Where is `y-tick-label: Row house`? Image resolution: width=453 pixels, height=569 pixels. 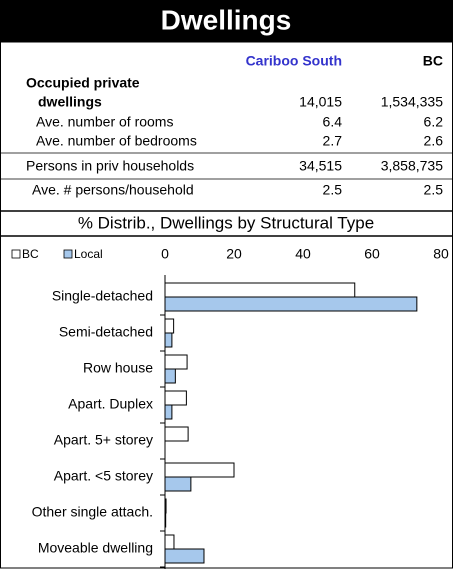
y-tick-label: Row house is located at coordinates (118, 368).